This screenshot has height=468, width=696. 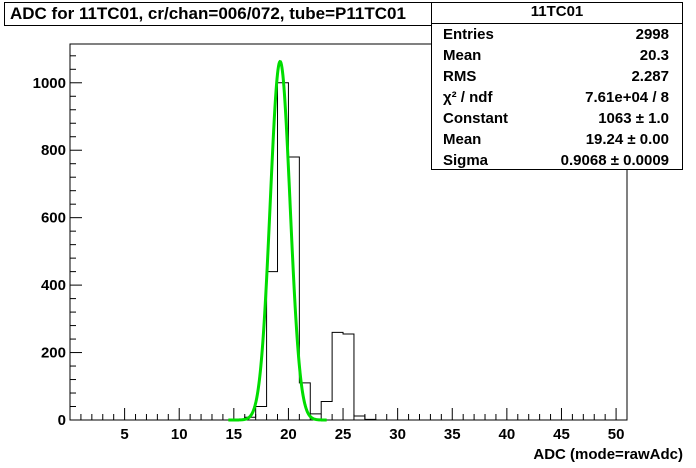 What do you see at coordinates (557, 76) in the screenshot?
I see `stats-row-rms: RMS 2.287` at bounding box center [557, 76].